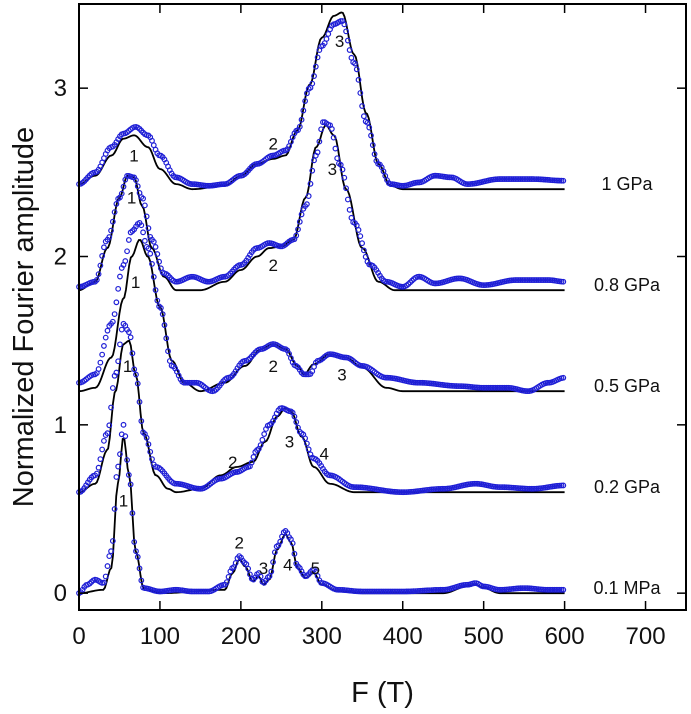 This screenshot has width=691, height=714. Describe the element at coordinates (332, 169) in the screenshot. I see `peak-label: 3` at that location.